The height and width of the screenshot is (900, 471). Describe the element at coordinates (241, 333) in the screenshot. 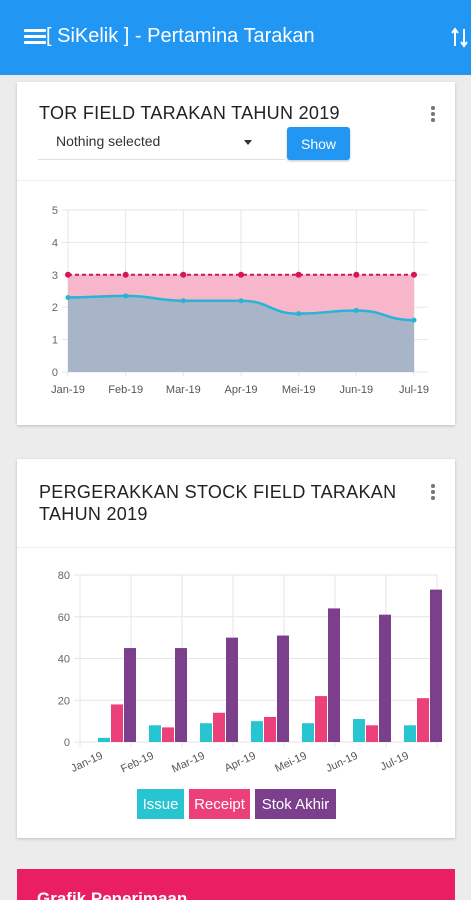

I see `actual-area` at that location.